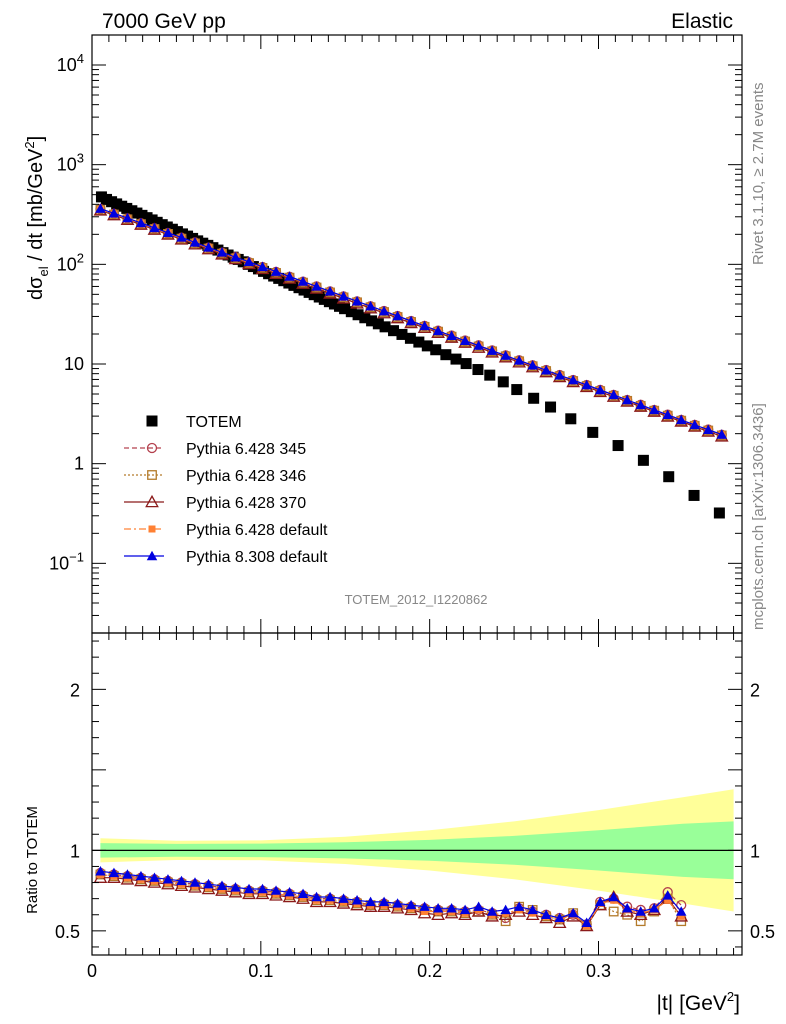 This screenshot has width=786, height=1024. What do you see at coordinates (70, 63) in the screenshot?
I see `y-tick-label: 10⁴` at bounding box center [70, 63].